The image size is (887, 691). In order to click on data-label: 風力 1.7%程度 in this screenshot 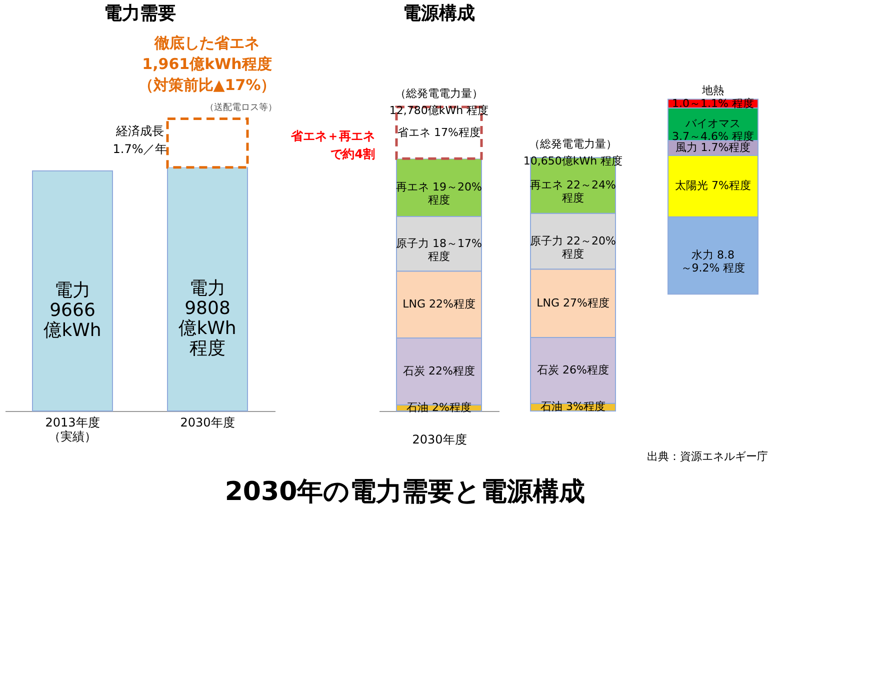, I will do `click(713, 147)`.